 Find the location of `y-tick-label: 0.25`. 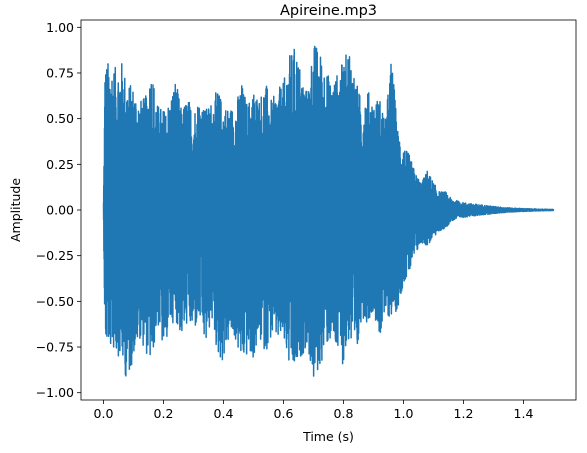

y-tick-label: 0.25 is located at coordinates (60, 164).